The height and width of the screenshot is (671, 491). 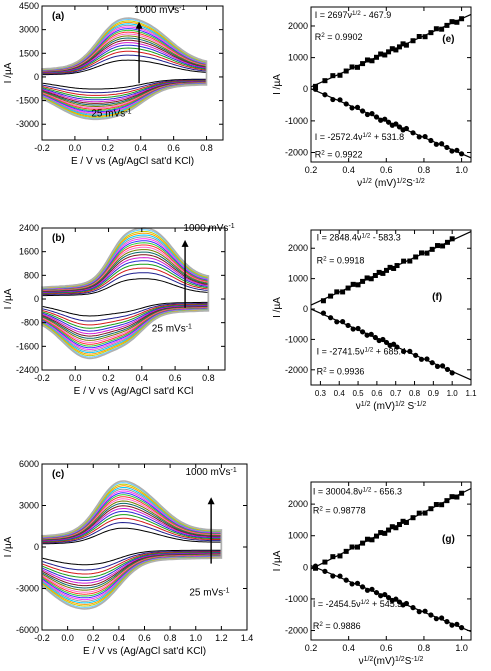 What do you see at coordinates (391, 662) in the screenshot?
I see `x-axis-label: ν1/2(mV)1/2S-1/2` at bounding box center [391, 662].